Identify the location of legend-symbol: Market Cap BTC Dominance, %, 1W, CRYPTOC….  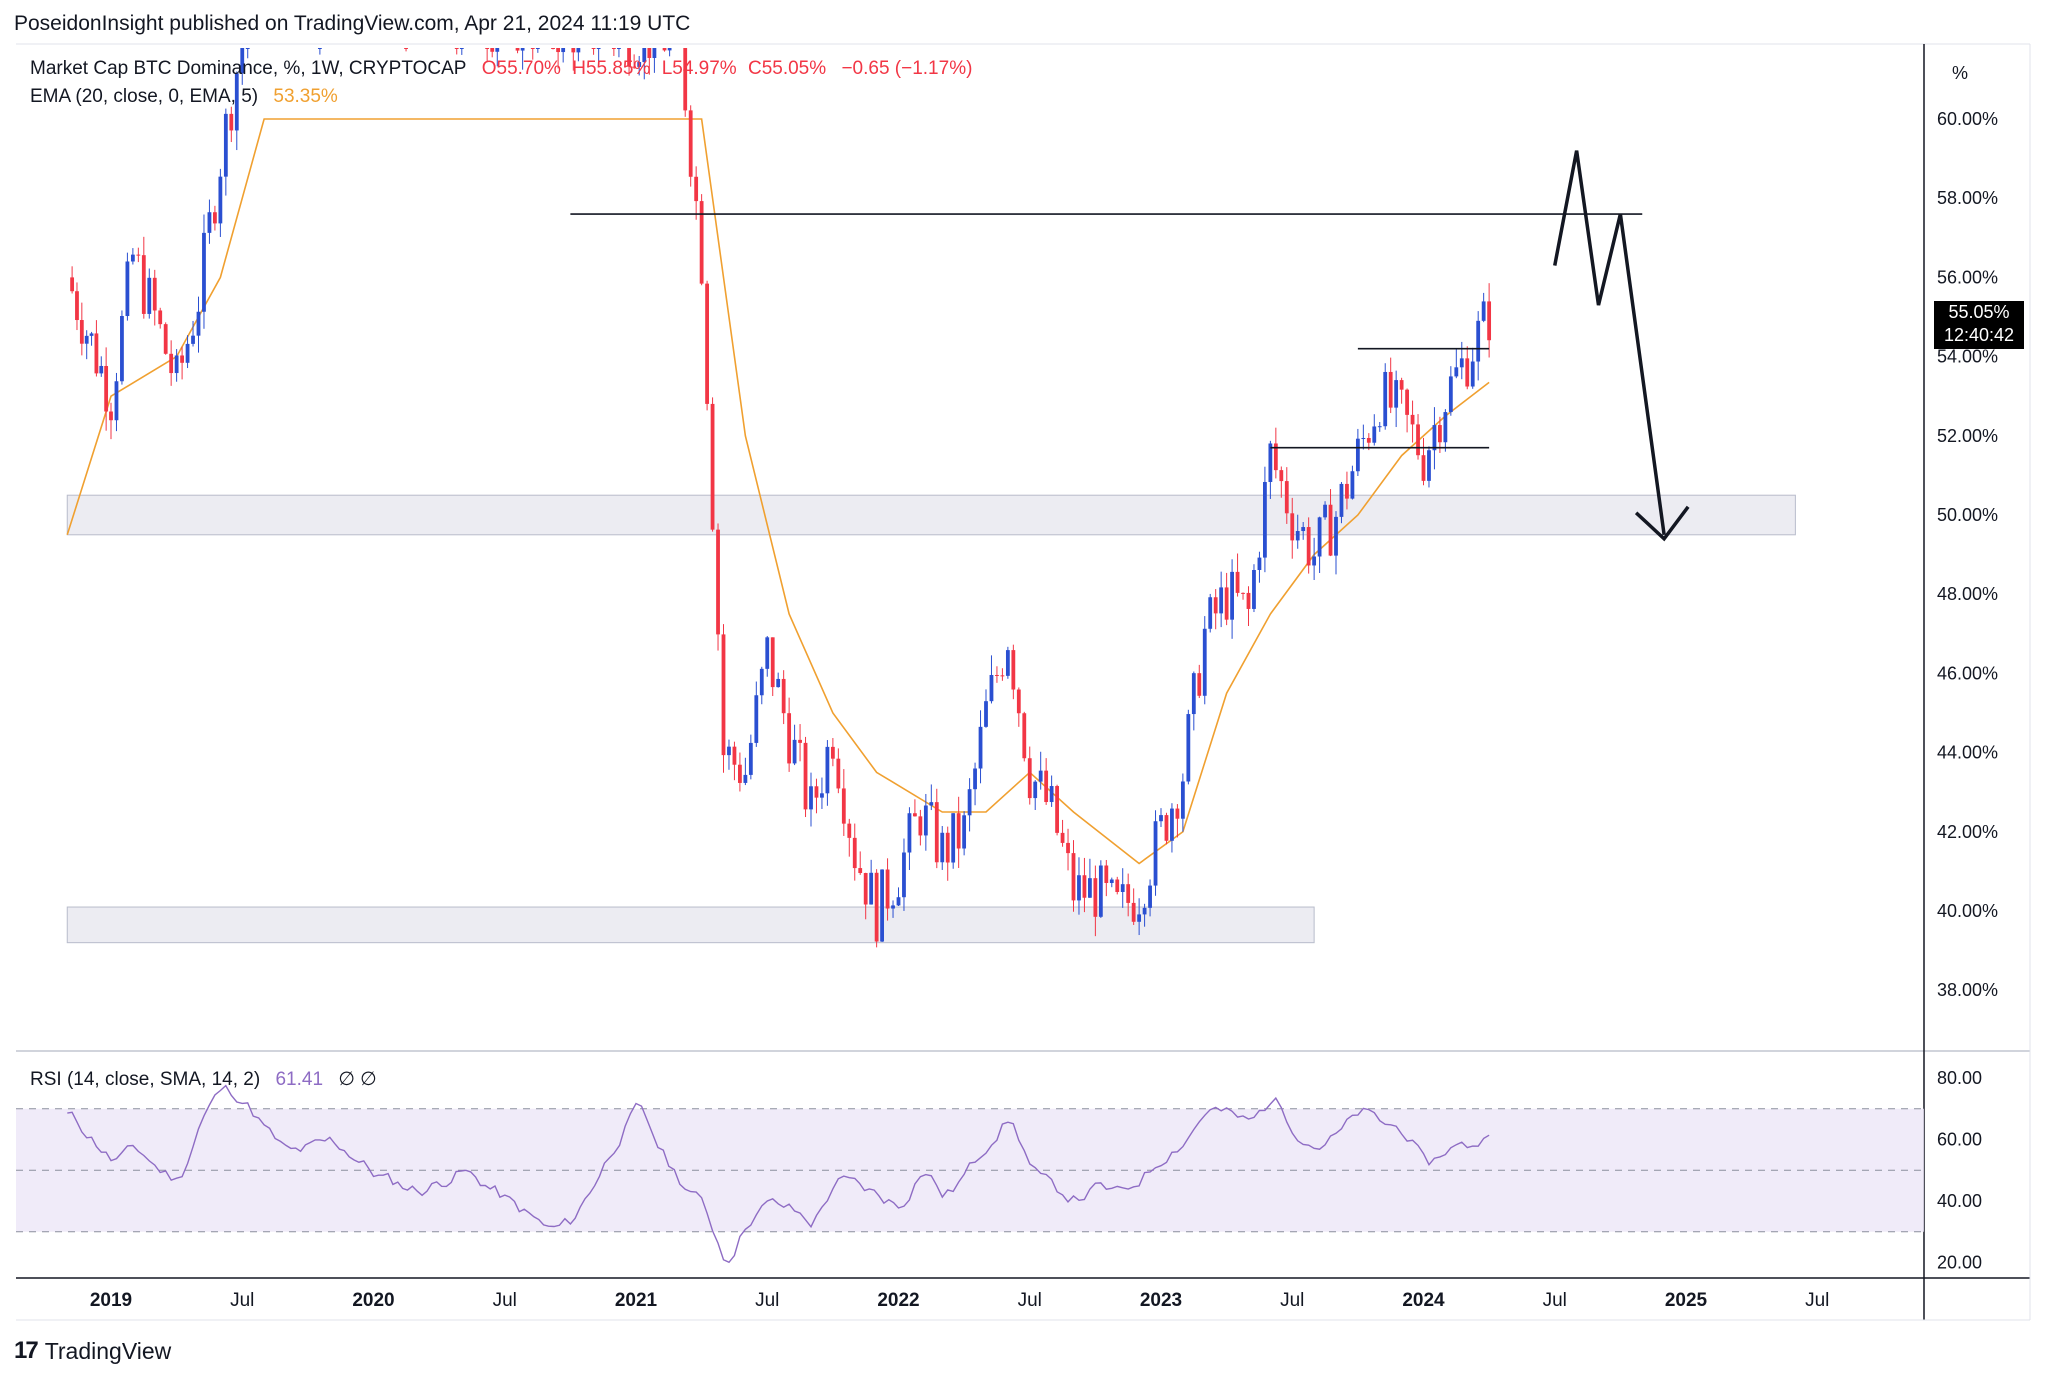
(248, 68).